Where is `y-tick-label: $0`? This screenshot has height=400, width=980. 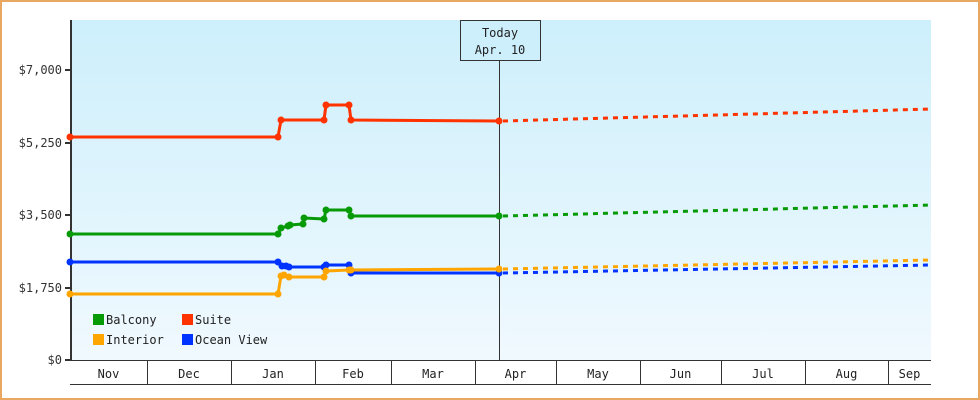
y-tick-label: $0 is located at coordinates (55, 360).